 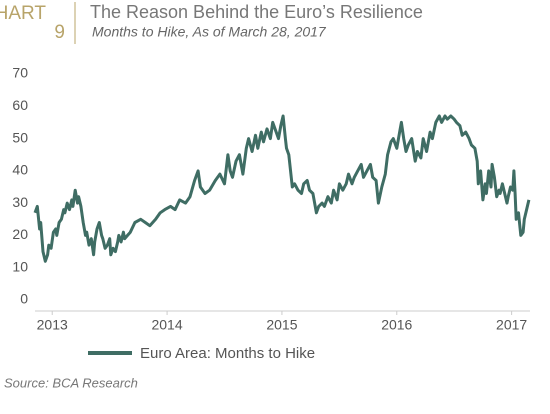 What do you see at coordinates (20, 105) in the screenshot?
I see `y-tick-label: 60` at bounding box center [20, 105].